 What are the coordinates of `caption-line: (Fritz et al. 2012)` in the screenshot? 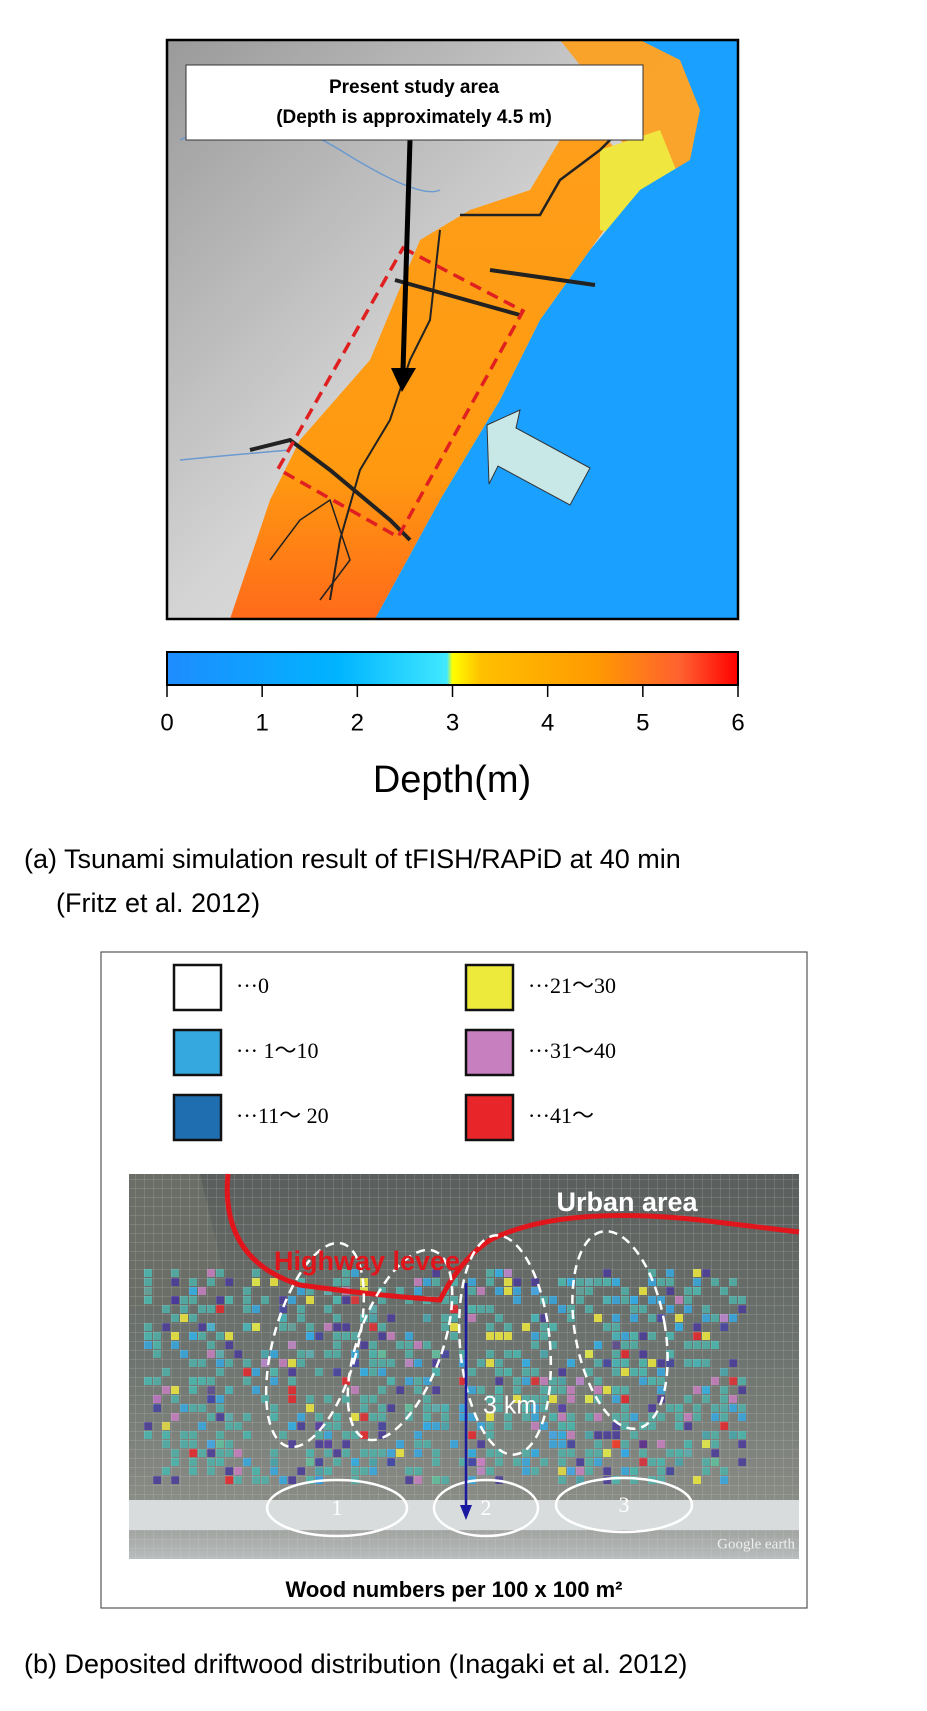 It's located at (158, 903).